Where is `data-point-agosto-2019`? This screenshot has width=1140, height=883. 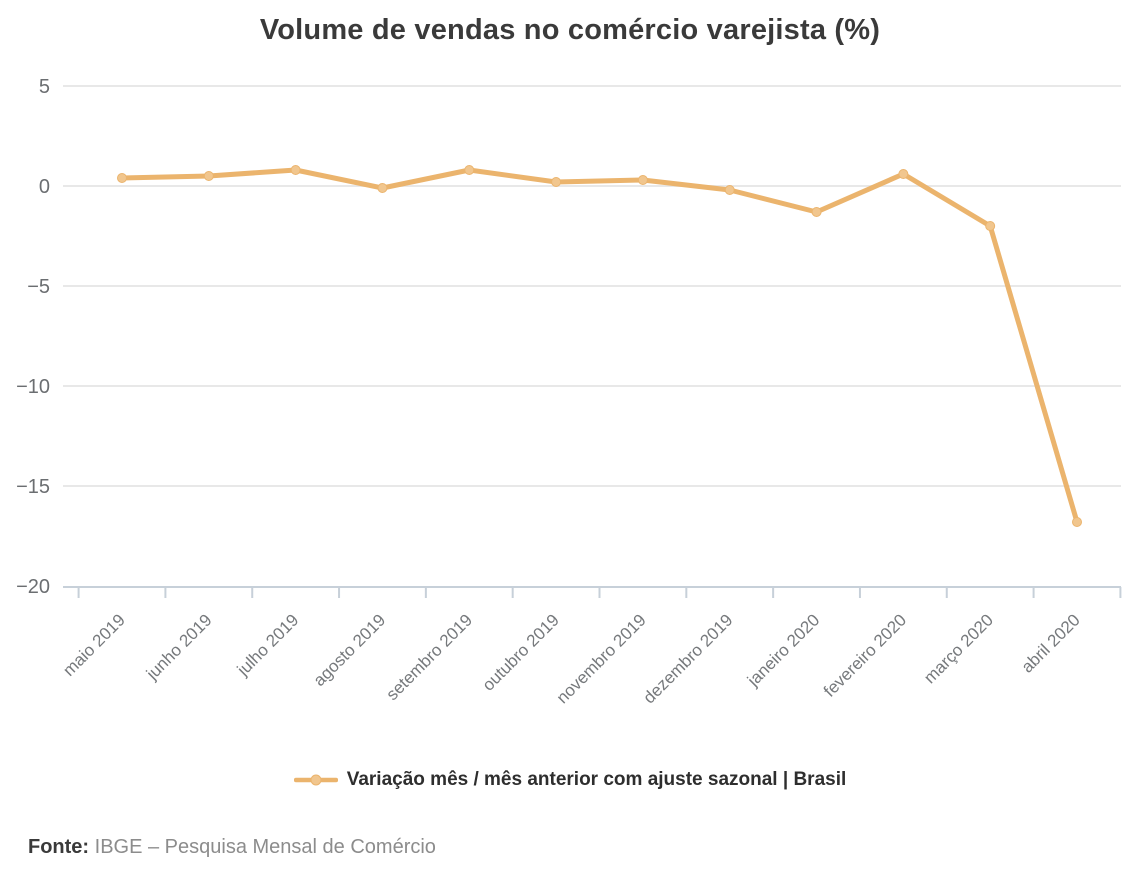
data-point-agosto-2019 is located at coordinates (382, 188).